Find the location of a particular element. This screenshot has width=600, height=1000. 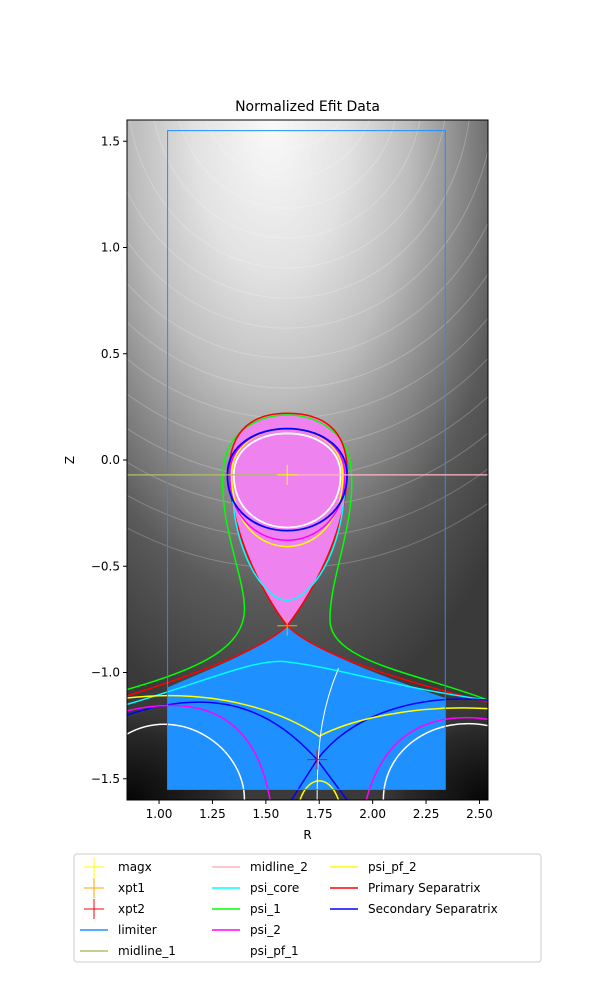

legend-entry-psi_2: psi_2 is located at coordinates (246, 930).